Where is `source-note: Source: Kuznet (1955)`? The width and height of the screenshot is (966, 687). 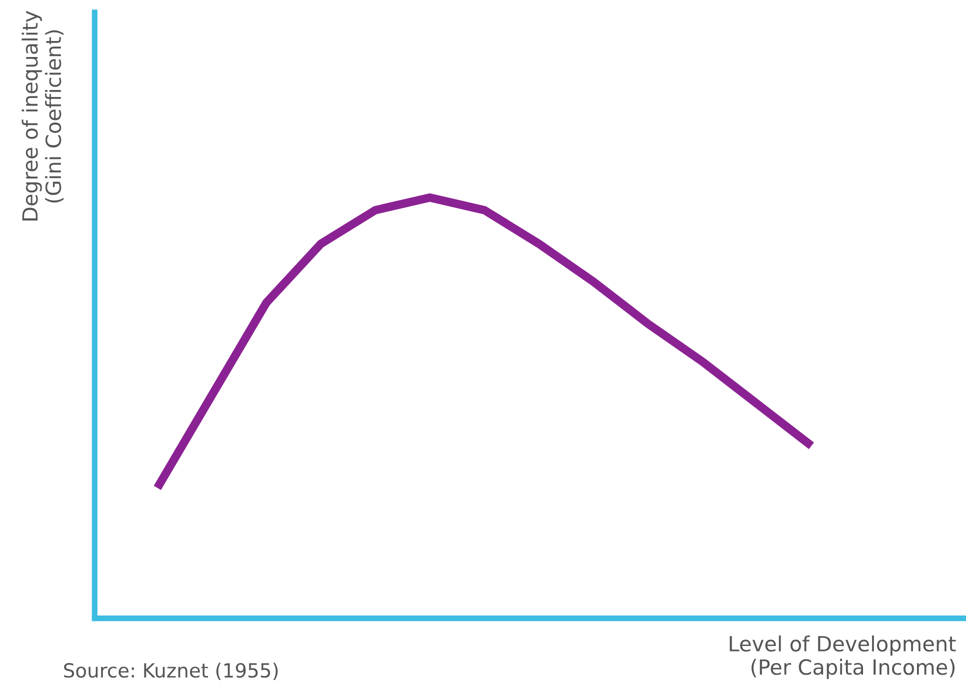 source-note: Source: Kuznet (1955) is located at coordinates (171, 671).